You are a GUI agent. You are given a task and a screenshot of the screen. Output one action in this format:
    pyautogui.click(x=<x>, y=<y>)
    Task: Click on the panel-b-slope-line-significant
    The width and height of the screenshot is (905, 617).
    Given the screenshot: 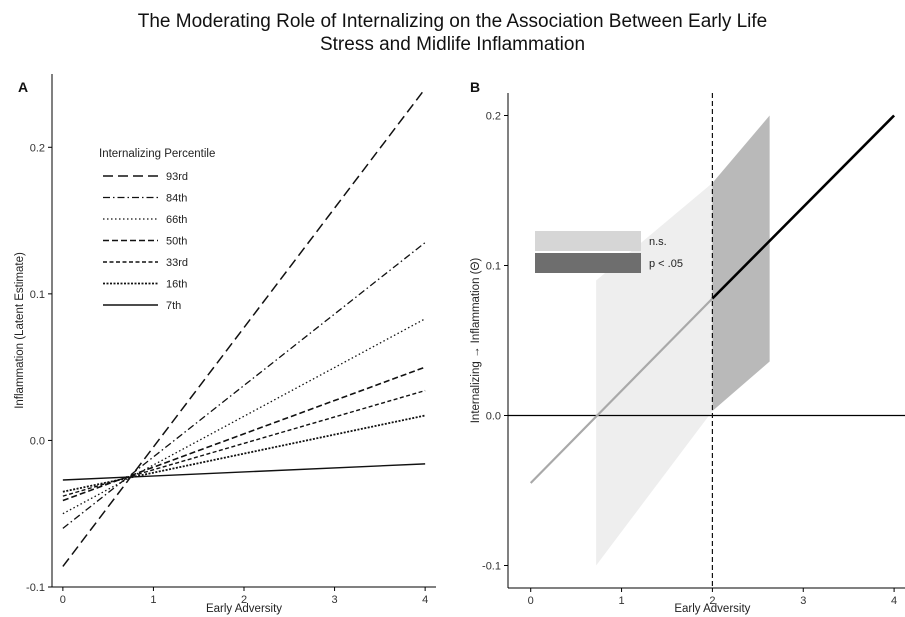 What is the action you would take?
    pyautogui.click(x=803, y=207)
    